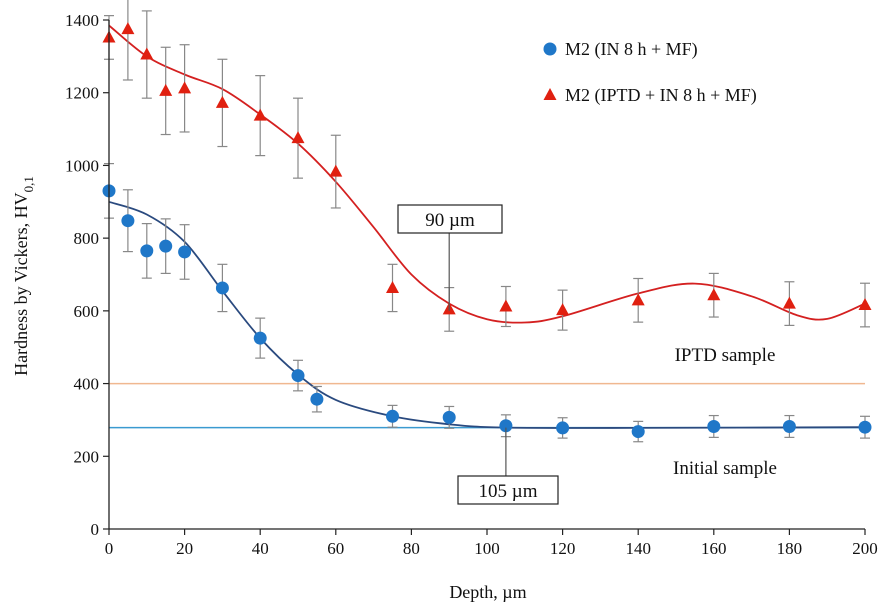 This screenshot has height=605, width=885. Describe the element at coordinates (335, 548) in the screenshot. I see `x-tick-label: 60` at that location.